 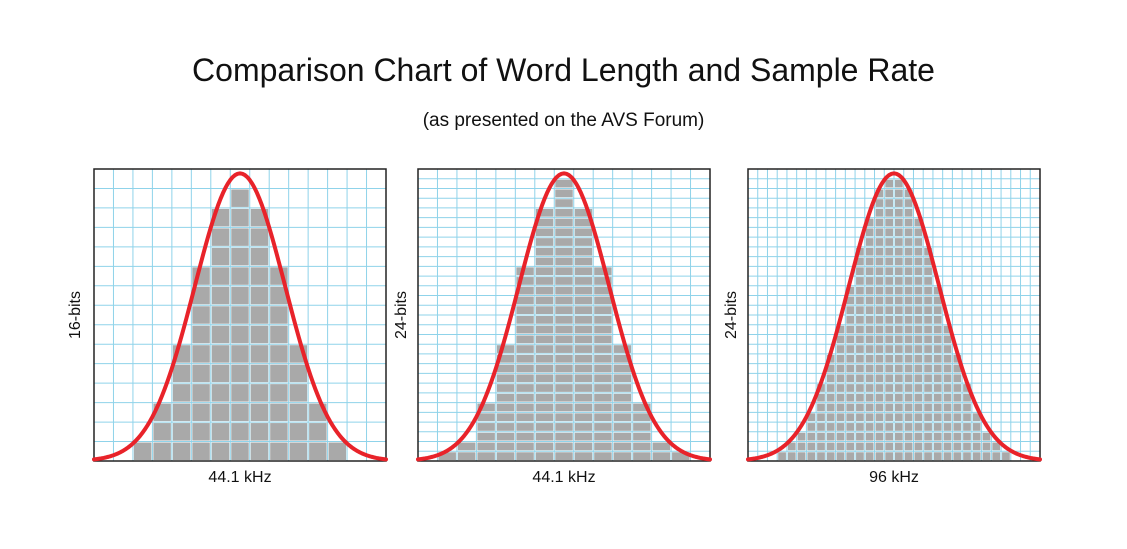 I want to click on y-axis-label-3: 24-bits, so click(x=731, y=315).